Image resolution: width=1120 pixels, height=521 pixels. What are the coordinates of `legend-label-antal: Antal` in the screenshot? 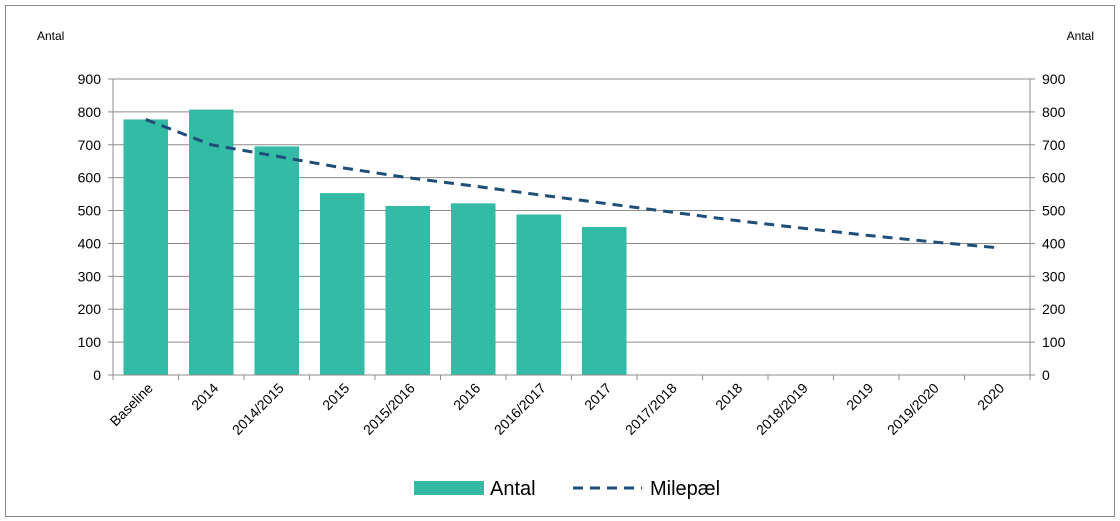 It's located at (513, 489).